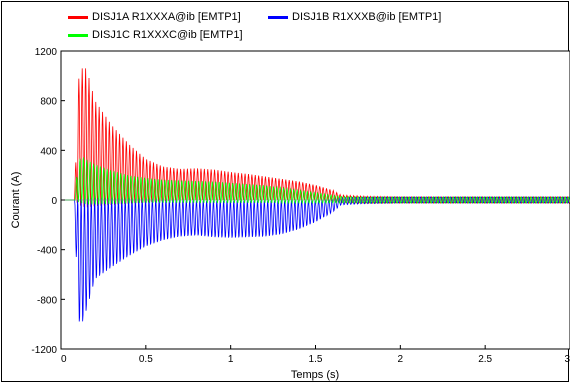 The width and height of the screenshot is (572, 385). I want to click on x-axis-label: Temps (s), so click(315, 375).